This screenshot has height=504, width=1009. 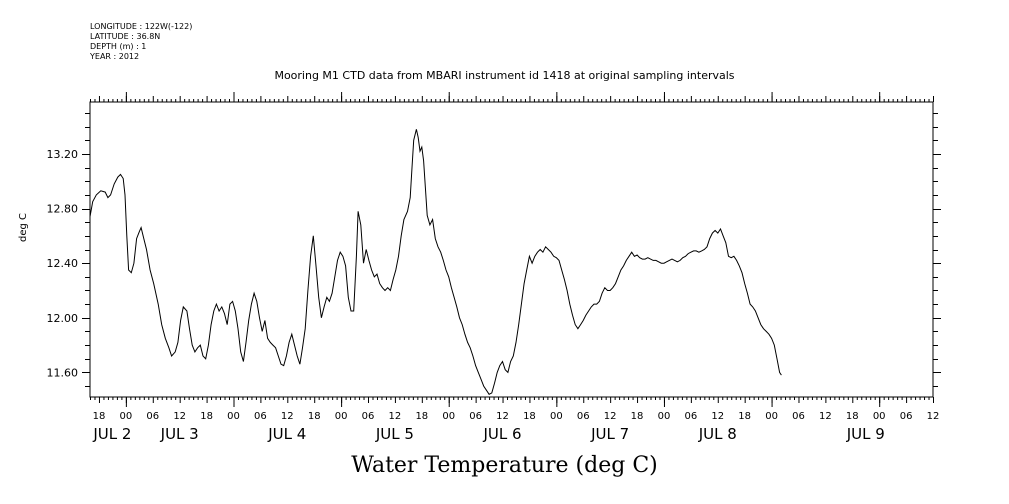 I want to click on x-axis-label: Water Temperature (deg C), so click(x=504, y=465).